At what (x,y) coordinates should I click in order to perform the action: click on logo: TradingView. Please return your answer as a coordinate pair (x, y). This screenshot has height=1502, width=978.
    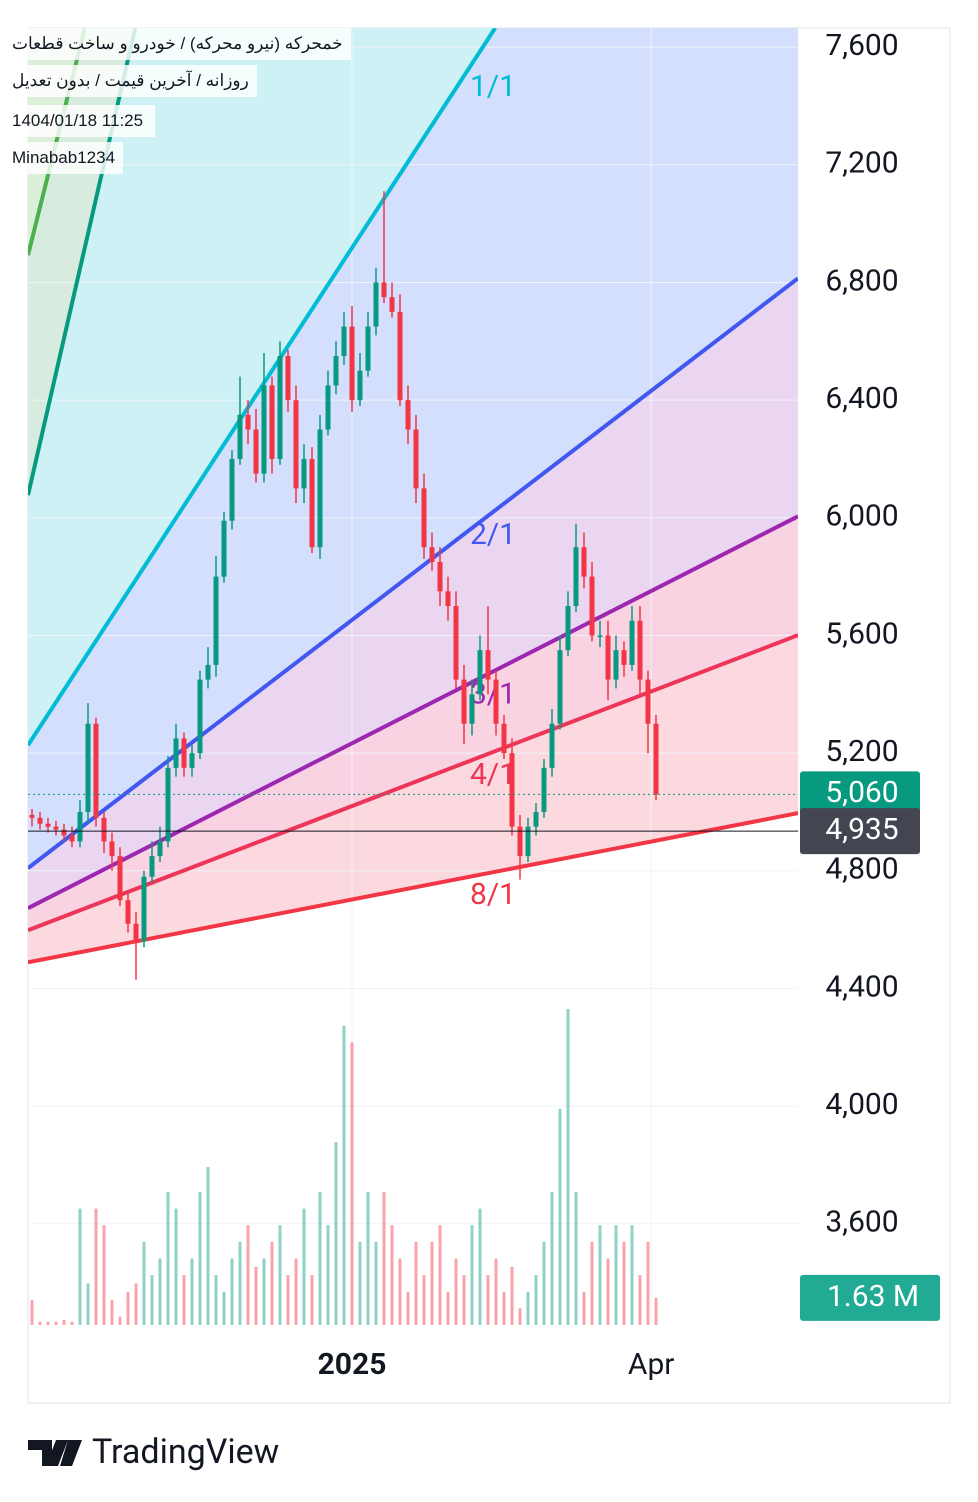
    Looking at the image, I should click on (153, 1452).